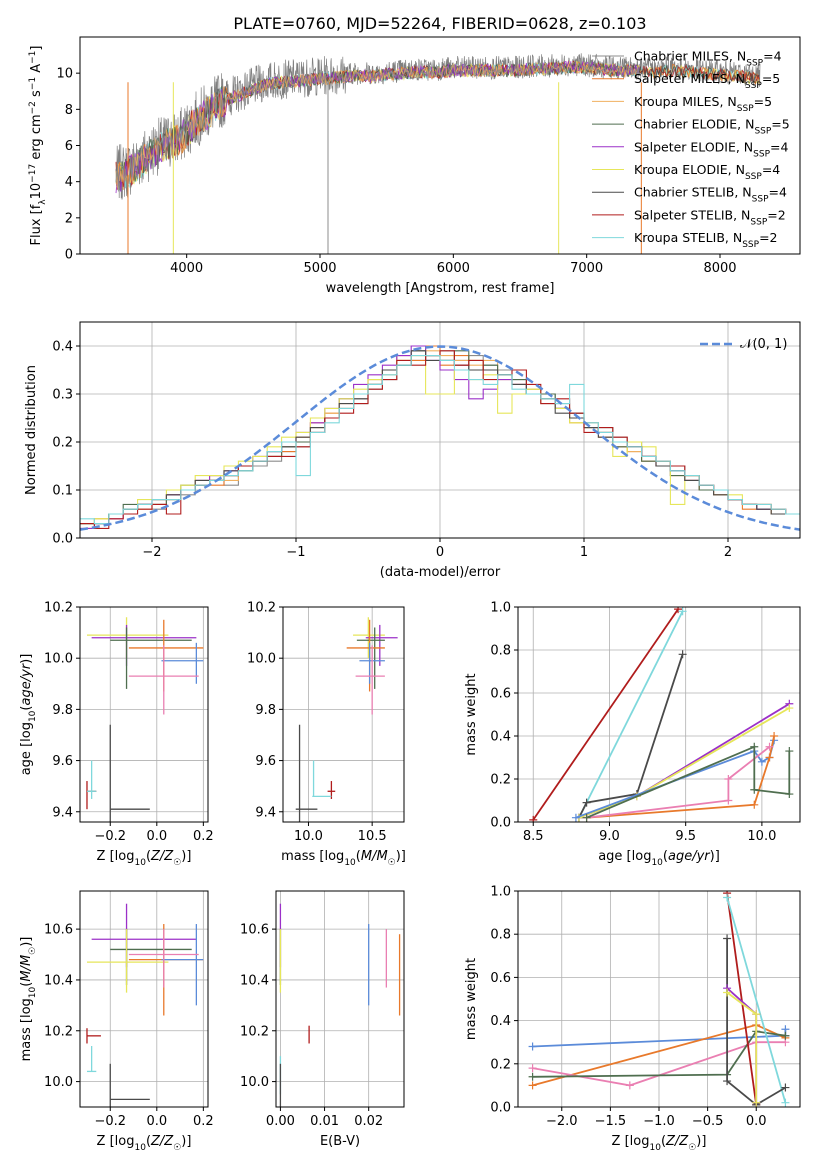 The width and height of the screenshot is (819, 1170). I want to click on x-tick-label: 6000, so click(453, 268).